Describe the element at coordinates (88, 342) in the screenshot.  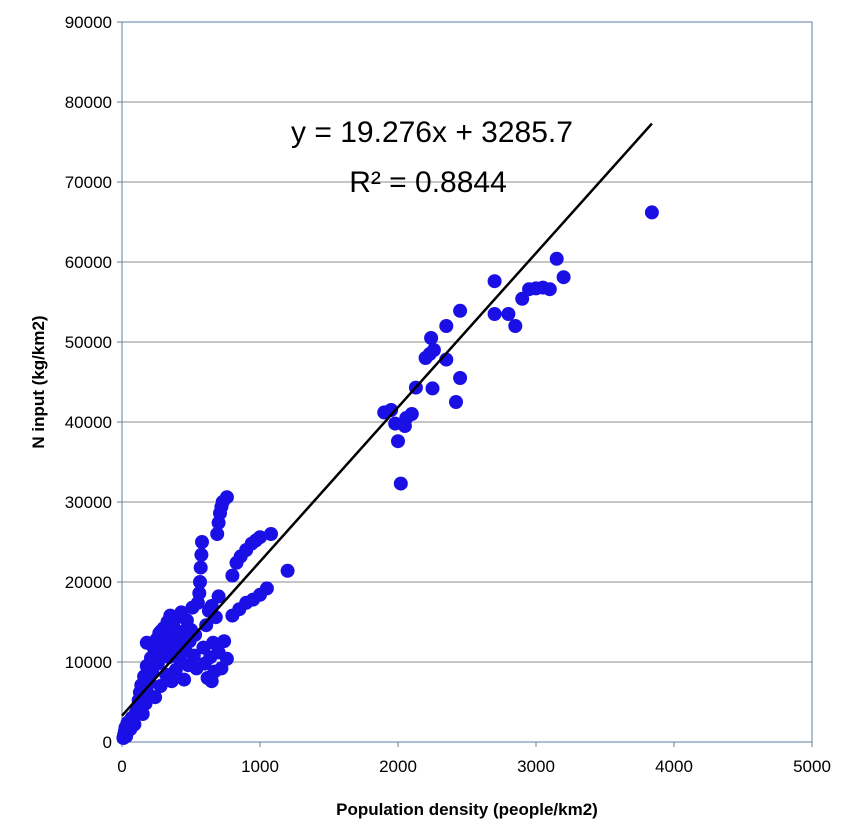
I see `y-tick-label: 50000` at that location.